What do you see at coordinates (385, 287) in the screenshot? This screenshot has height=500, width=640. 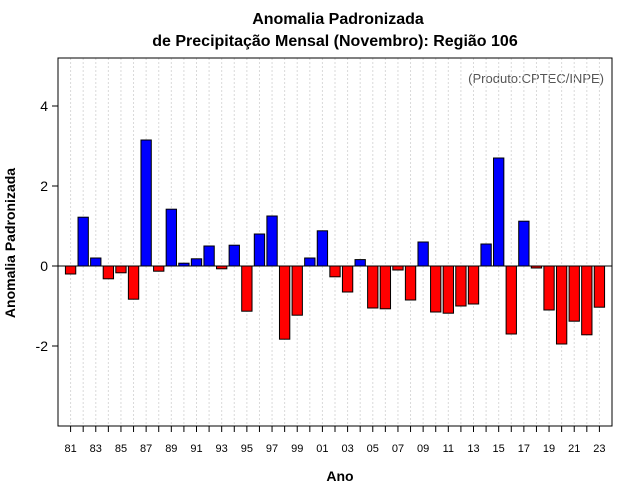 I see `bar-2006` at bounding box center [385, 287].